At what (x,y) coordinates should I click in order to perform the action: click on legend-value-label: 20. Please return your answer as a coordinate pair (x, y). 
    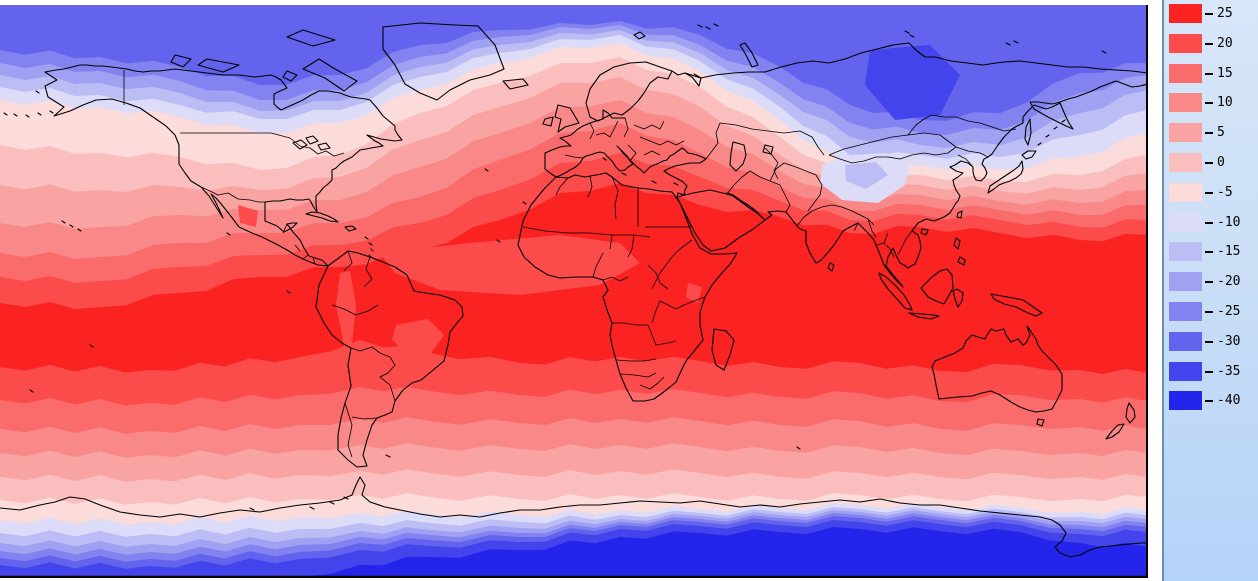
    Looking at the image, I should click on (1225, 43).